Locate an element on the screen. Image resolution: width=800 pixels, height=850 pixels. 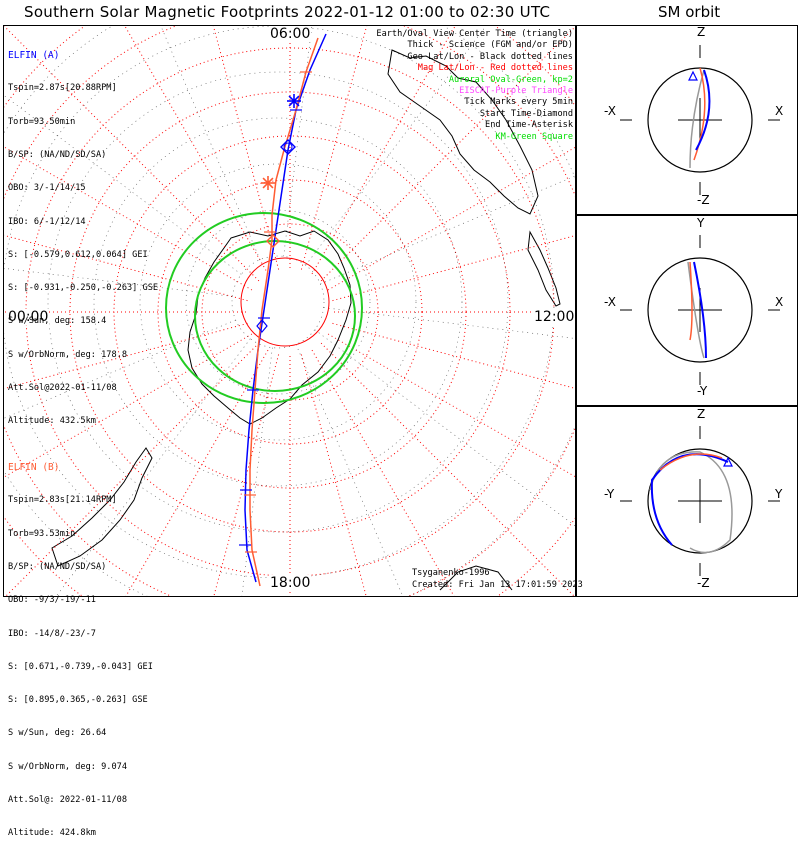
elfin-b-line: S w/Sun, deg: 26.64 is located at coordinates (57, 733).